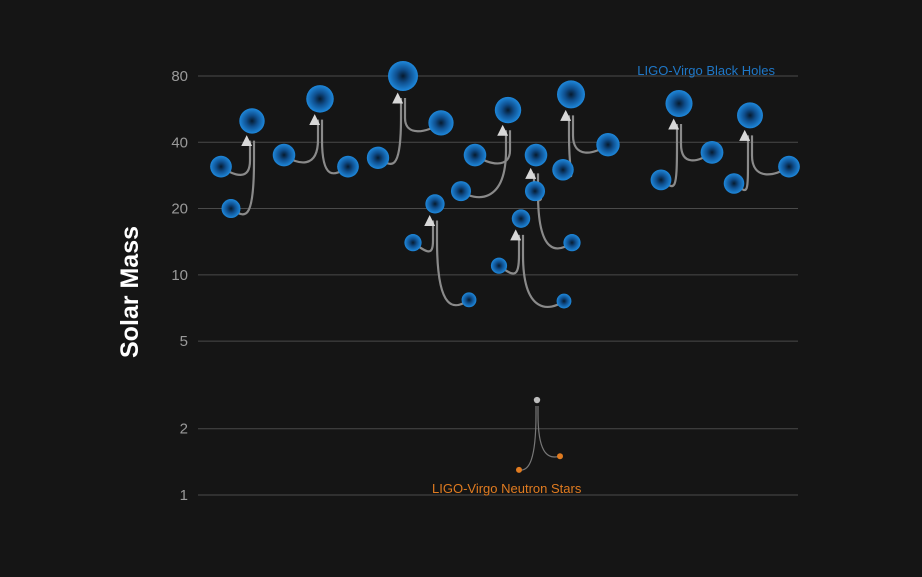 The height and width of the screenshot is (577, 922). What do you see at coordinates (179, 76) in the screenshot?
I see `y-tick-label-80: 80` at bounding box center [179, 76].